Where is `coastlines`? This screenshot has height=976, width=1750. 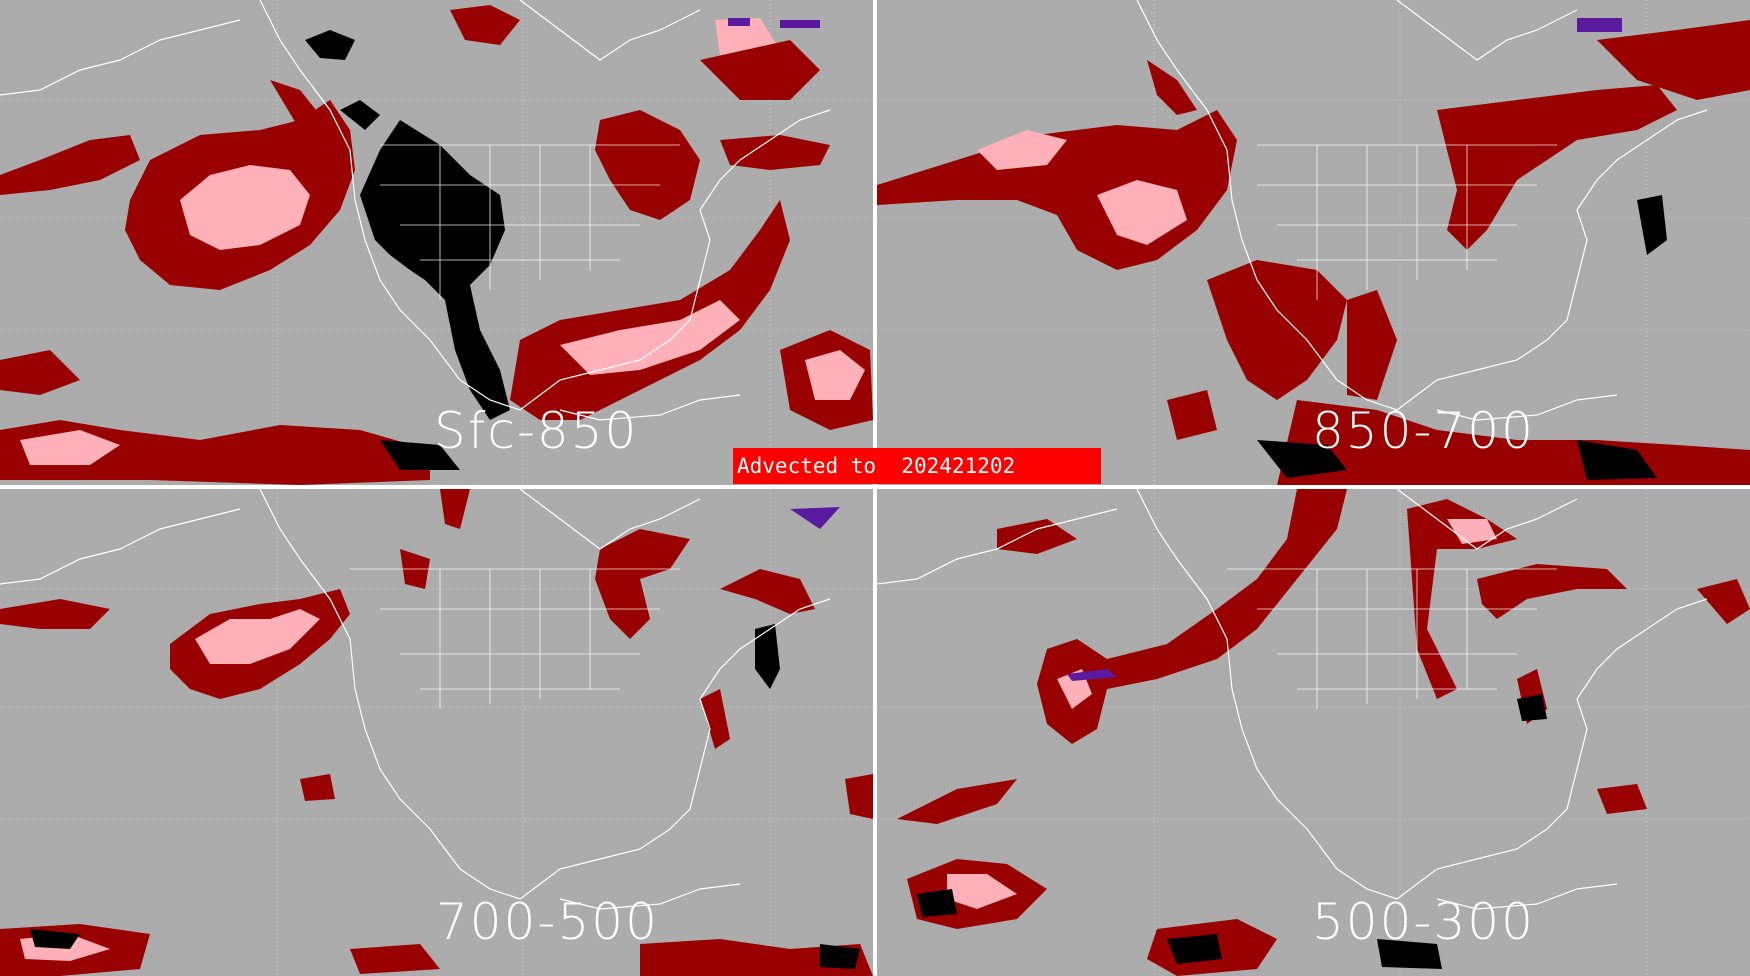
coastlines is located at coordinates (1422, 210).